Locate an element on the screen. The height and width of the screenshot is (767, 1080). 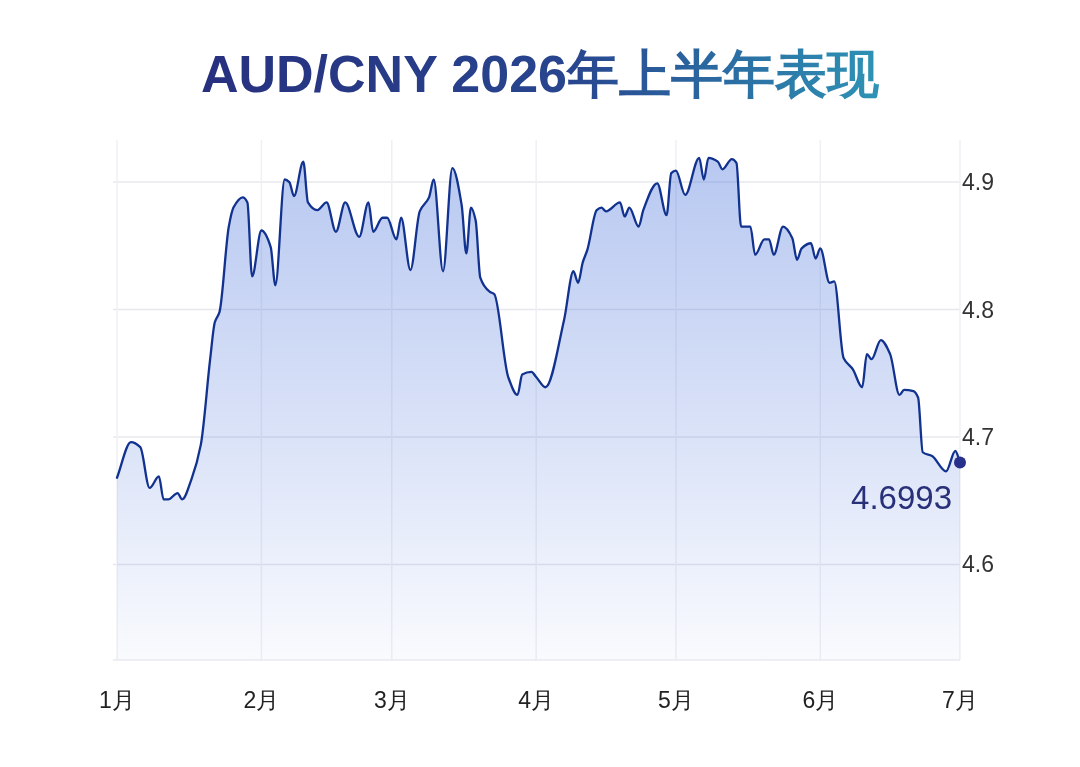
x-tick-label: 7月 is located at coordinates (960, 700).